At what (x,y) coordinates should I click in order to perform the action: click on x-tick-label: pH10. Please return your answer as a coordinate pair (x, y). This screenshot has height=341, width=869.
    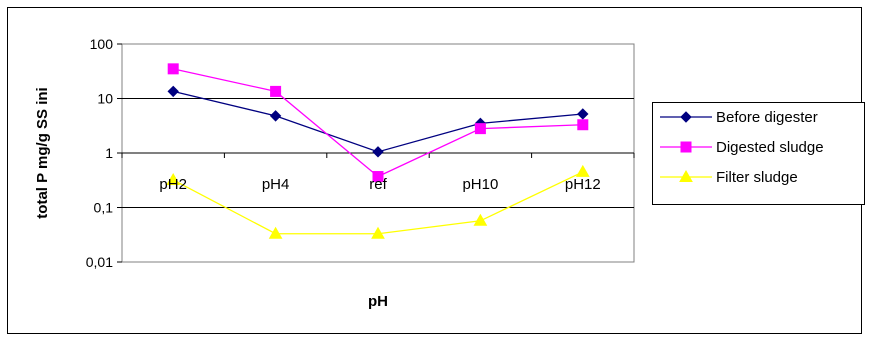
    Looking at the image, I should click on (480, 184).